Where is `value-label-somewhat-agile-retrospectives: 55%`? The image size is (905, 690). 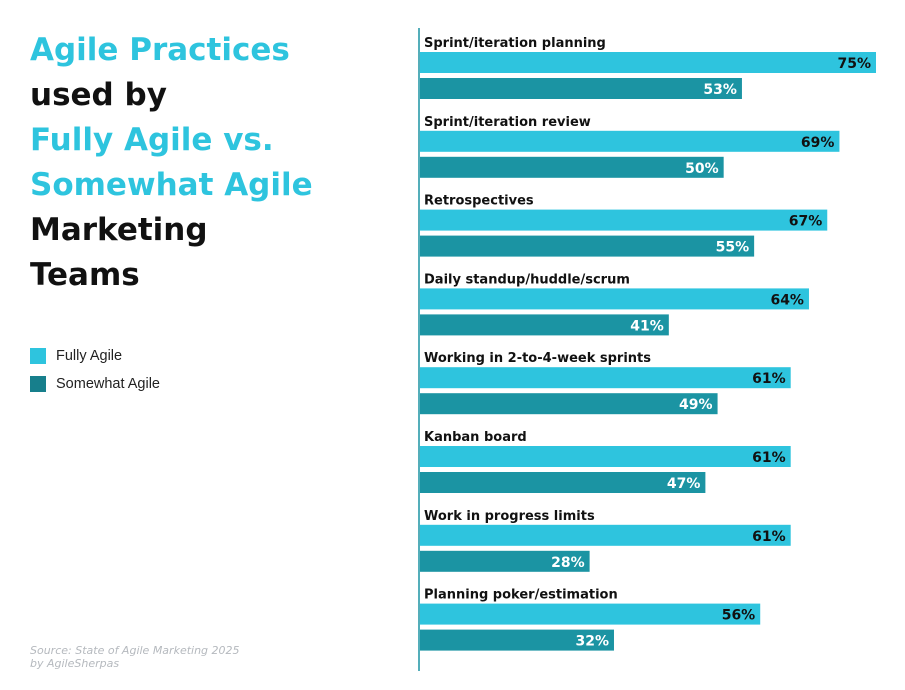 value-label-somewhat-agile-retrospectives: 55% is located at coordinates (733, 248).